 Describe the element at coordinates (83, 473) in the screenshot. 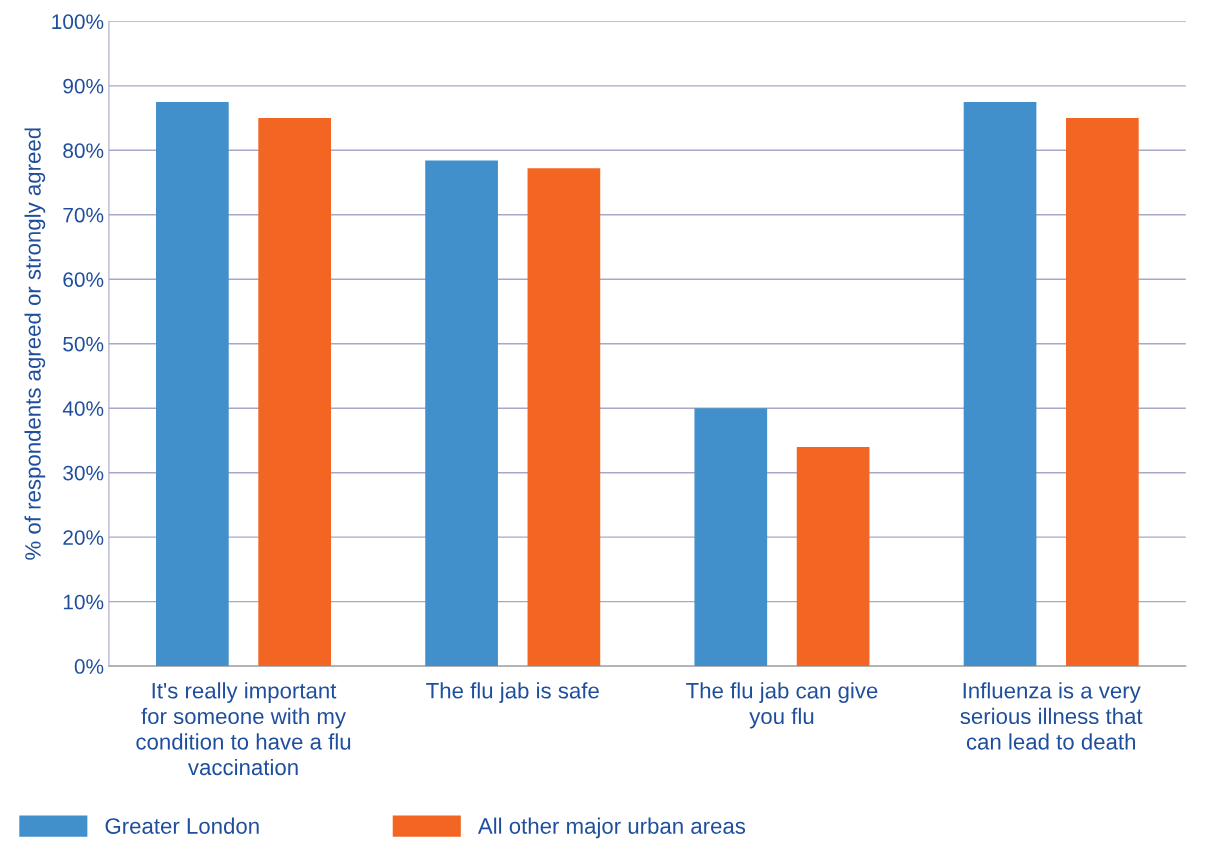

I see `y-tick-label: 30%` at that location.